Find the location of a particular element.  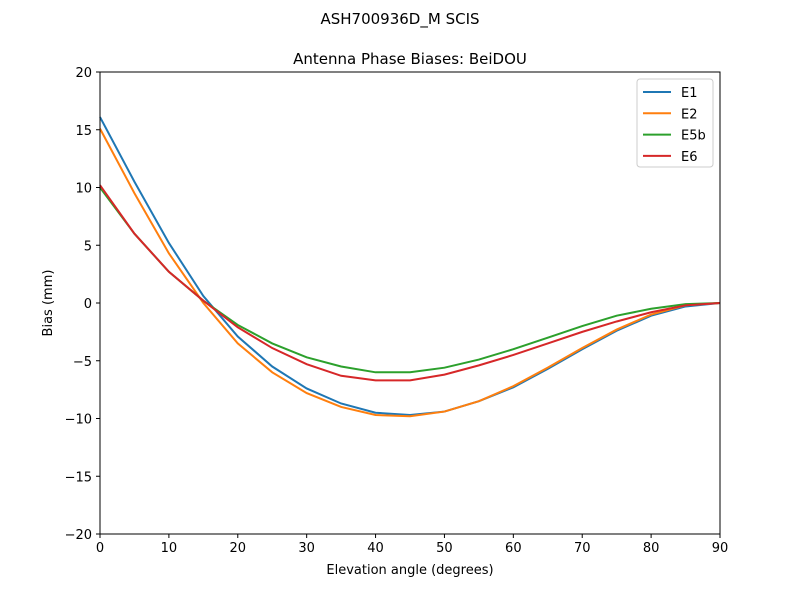

x-tick-label: 30 is located at coordinates (306, 548).